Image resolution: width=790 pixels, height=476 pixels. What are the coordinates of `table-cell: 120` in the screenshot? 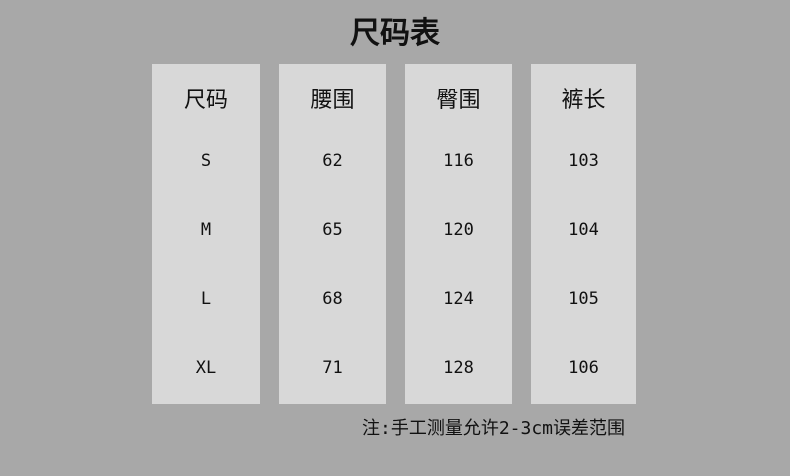 It's located at (458, 230).